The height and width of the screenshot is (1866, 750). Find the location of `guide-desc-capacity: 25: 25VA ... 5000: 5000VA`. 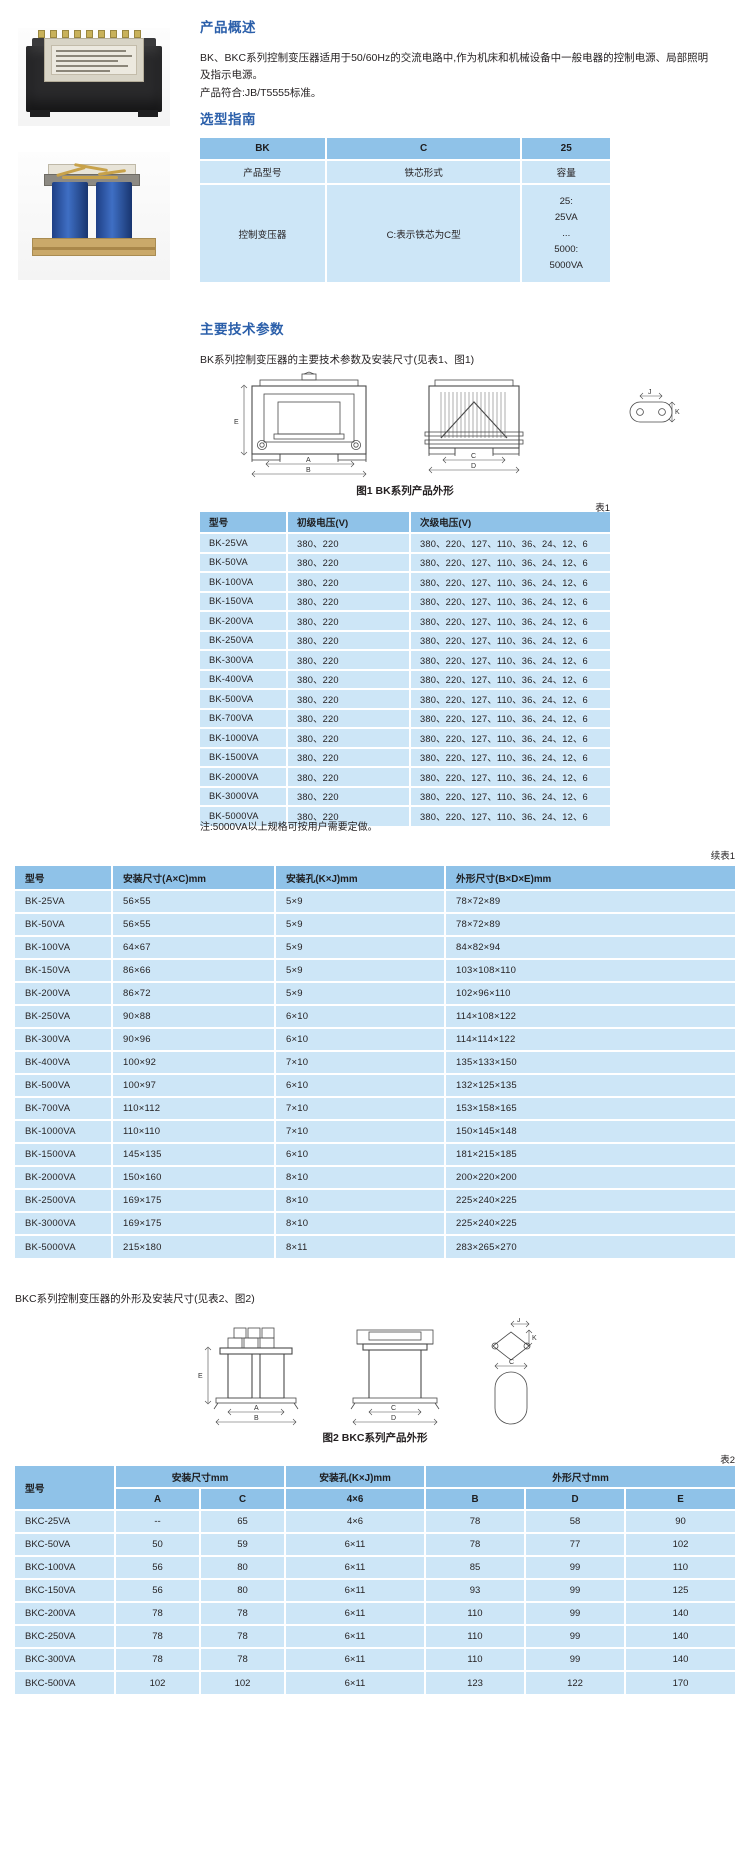

guide-desc-capacity: 25: 25VA ... 5000: 5000VA is located at coordinates (565, 232).